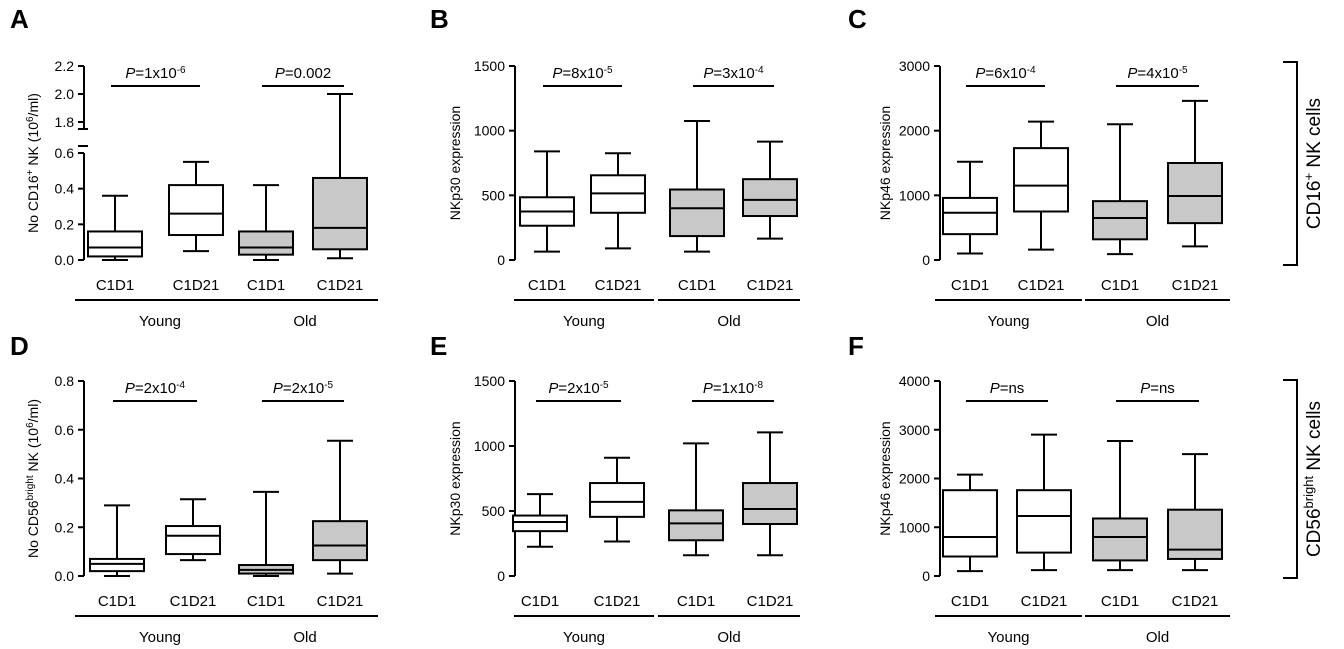 The image size is (1344, 649). I want to click on panel-letter: A, so click(19, 19).